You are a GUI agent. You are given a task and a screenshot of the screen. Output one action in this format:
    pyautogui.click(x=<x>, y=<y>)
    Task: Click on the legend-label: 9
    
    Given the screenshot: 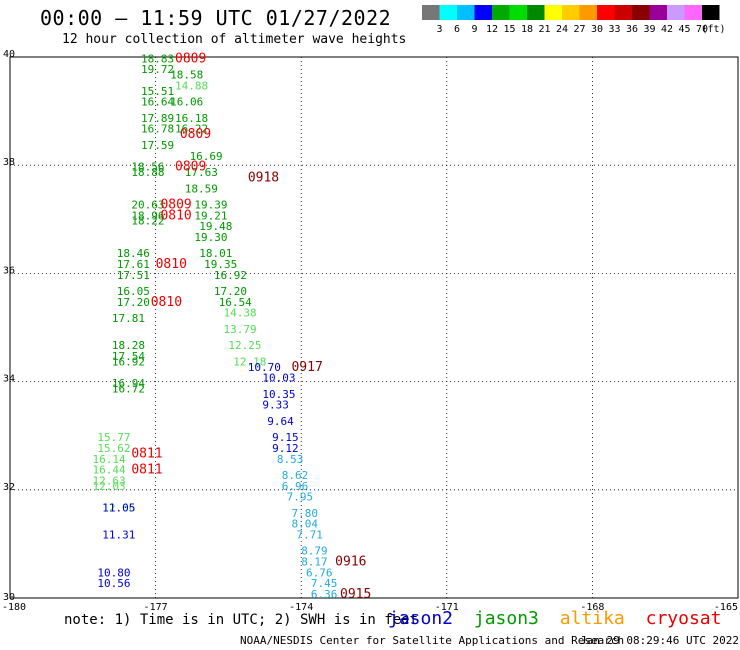 What is the action you would take?
    pyautogui.click(x=474, y=29)
    